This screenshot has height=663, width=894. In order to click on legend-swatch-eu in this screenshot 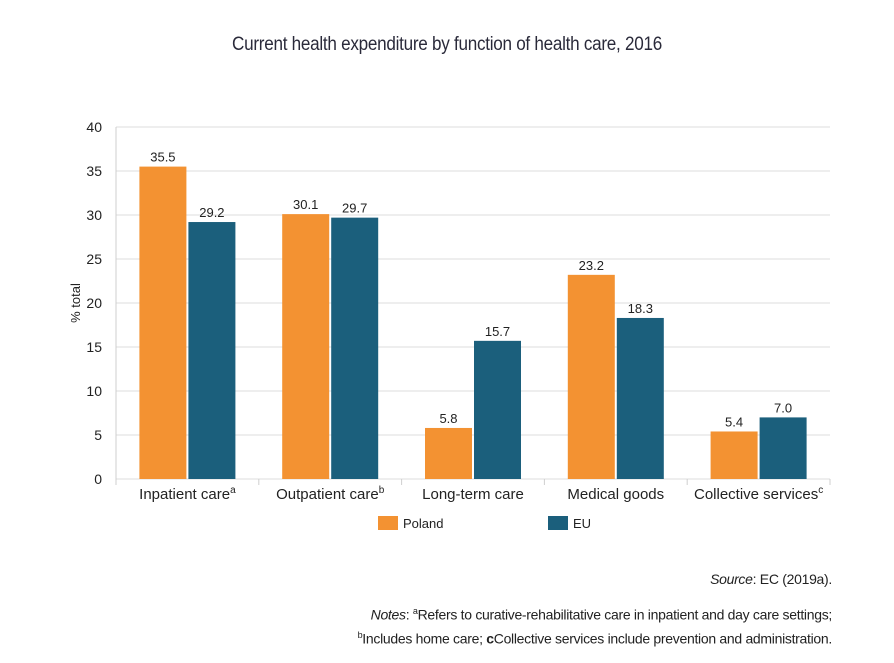, I will do `click(558, 523)`.